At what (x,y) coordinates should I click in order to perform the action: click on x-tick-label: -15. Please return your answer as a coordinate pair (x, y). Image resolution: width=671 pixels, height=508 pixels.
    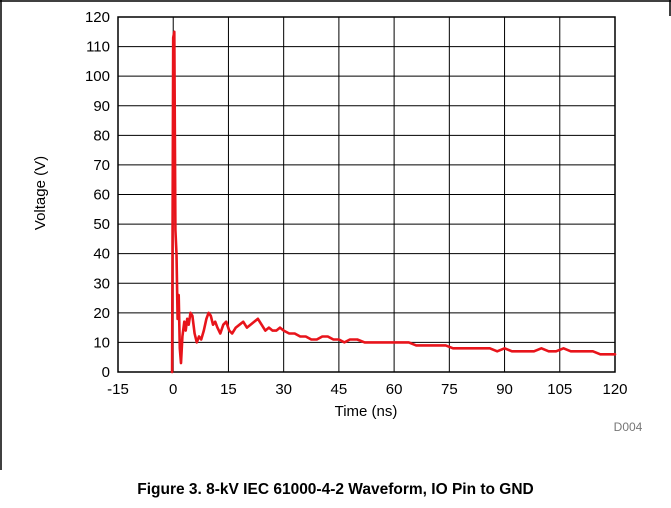
    Looking at the image, I should click on (118, 389).